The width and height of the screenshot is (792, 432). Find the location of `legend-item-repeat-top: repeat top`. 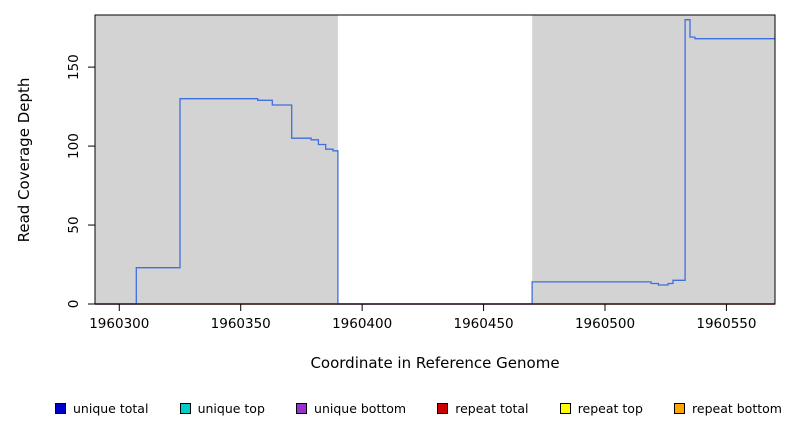

legend-item-repeat-top: repeat top is located at coordinates (601, 408).